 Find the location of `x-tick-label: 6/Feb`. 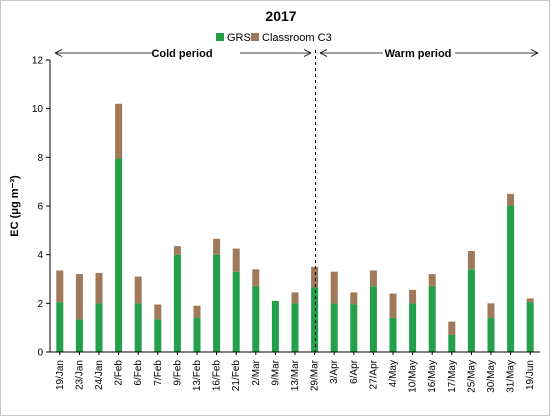

x-tick-label: 6/Feb is located at coordinates (138, 373).